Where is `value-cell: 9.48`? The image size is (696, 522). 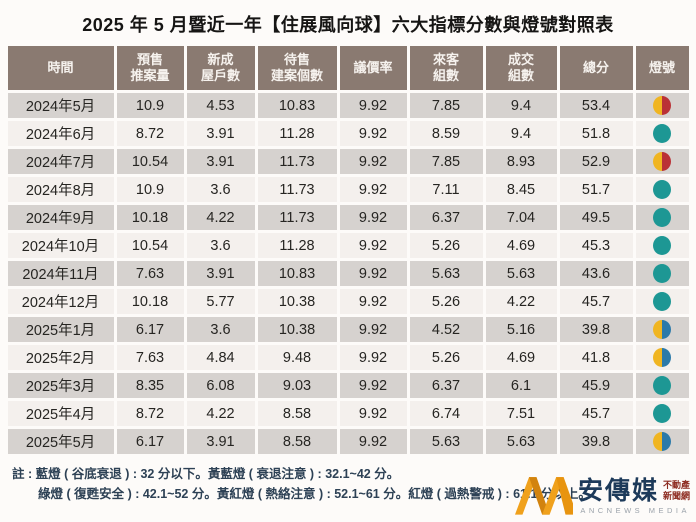
value-cell: 9.48 is located at coordinates (297, 357).